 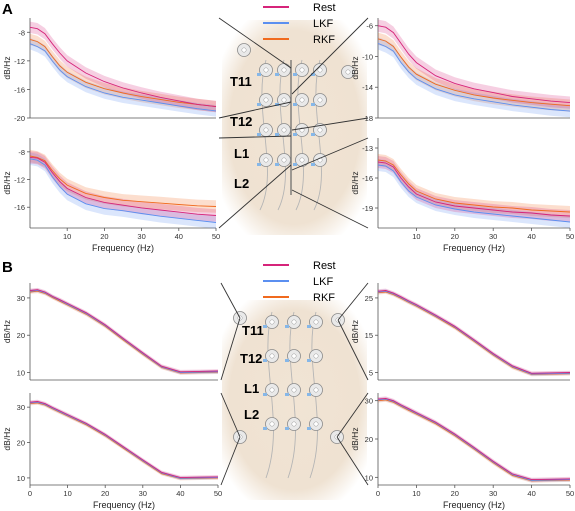 What do you see at coordinates (253, 330) in the screenshot?
I see `vertebra-t11-b: T11` at bounding box center [253, 330].